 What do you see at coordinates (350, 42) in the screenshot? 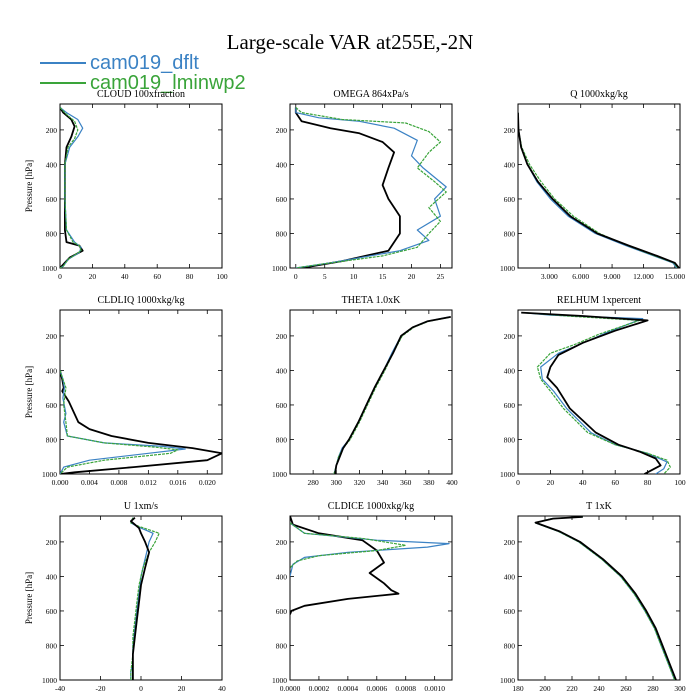
I see `page-title: Large-scale VAR at255E,-2N` at bounding box center [350, 42].